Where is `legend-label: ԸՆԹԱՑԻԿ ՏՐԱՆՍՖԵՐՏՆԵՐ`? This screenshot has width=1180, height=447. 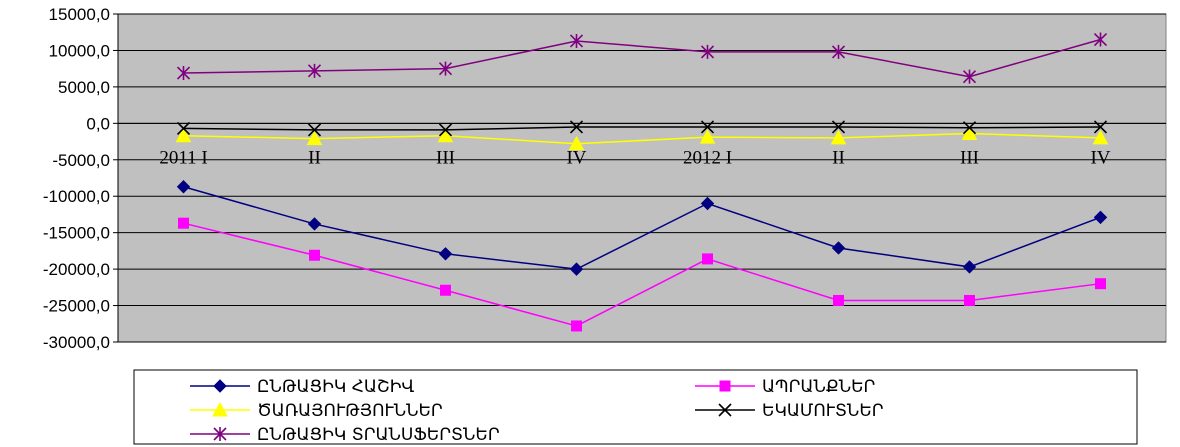 legend-label: ԸՆԹԱՑԻԿ ՏՐԱՆՍՖԵՐՏՆԵՐ is located at coordinates (378, 435).